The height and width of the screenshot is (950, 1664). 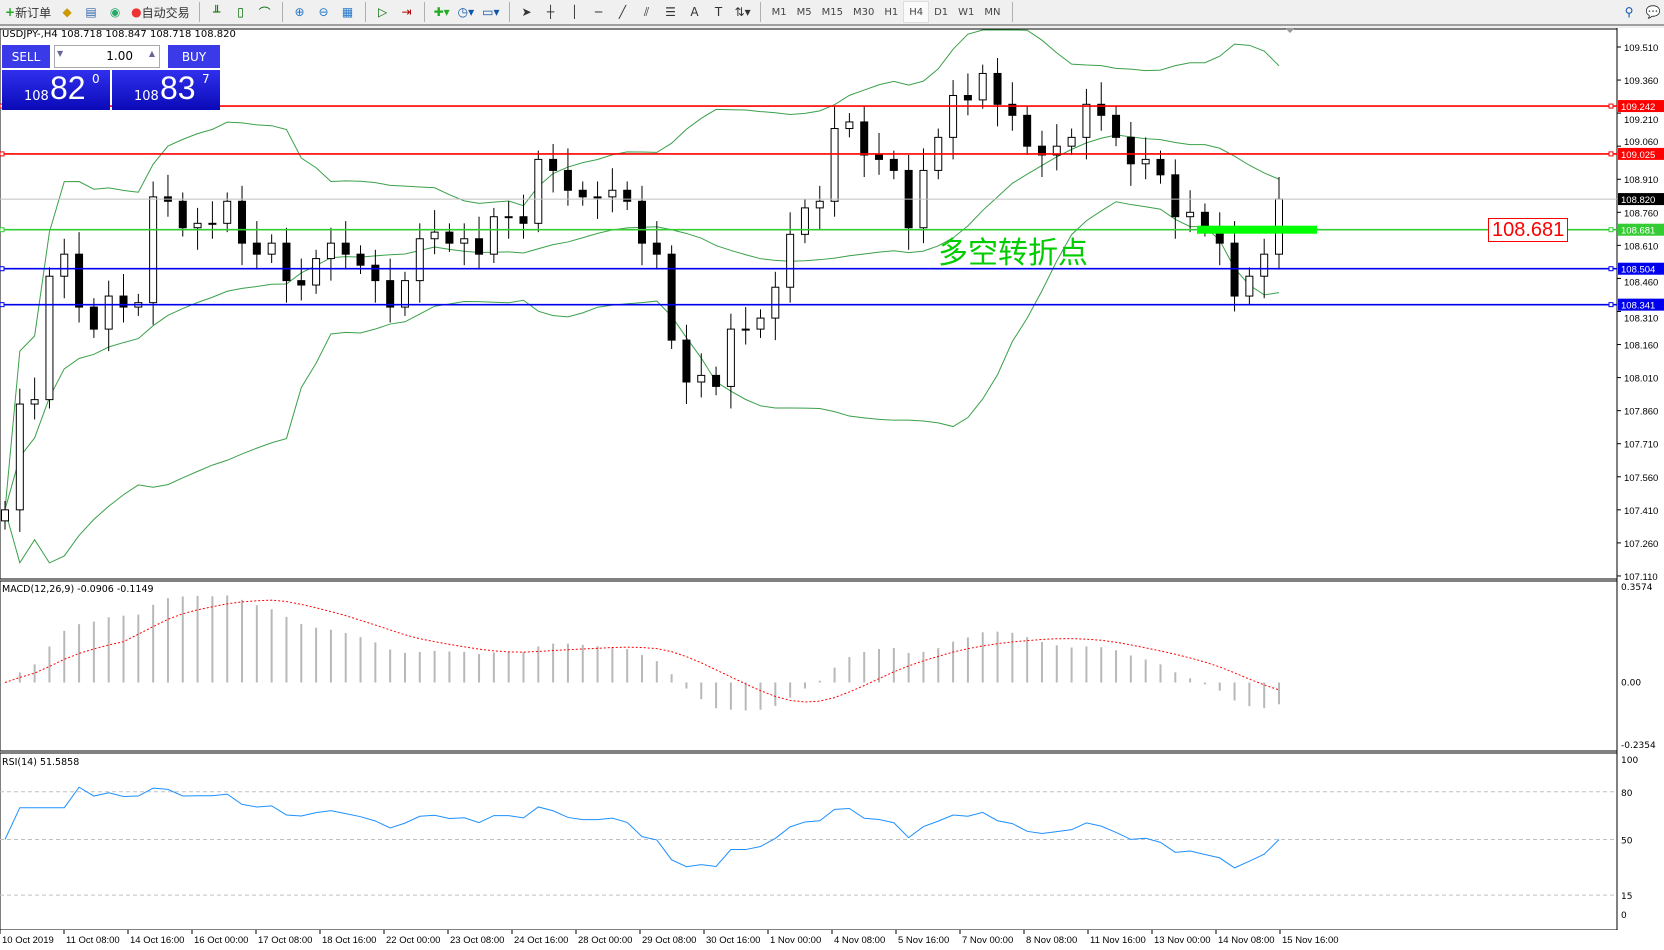 What do you see at coordinates (1013, 253) in the screenshot?
I see `turning-point-annotation: 多空转折点` at bounding box center [1013, 253].